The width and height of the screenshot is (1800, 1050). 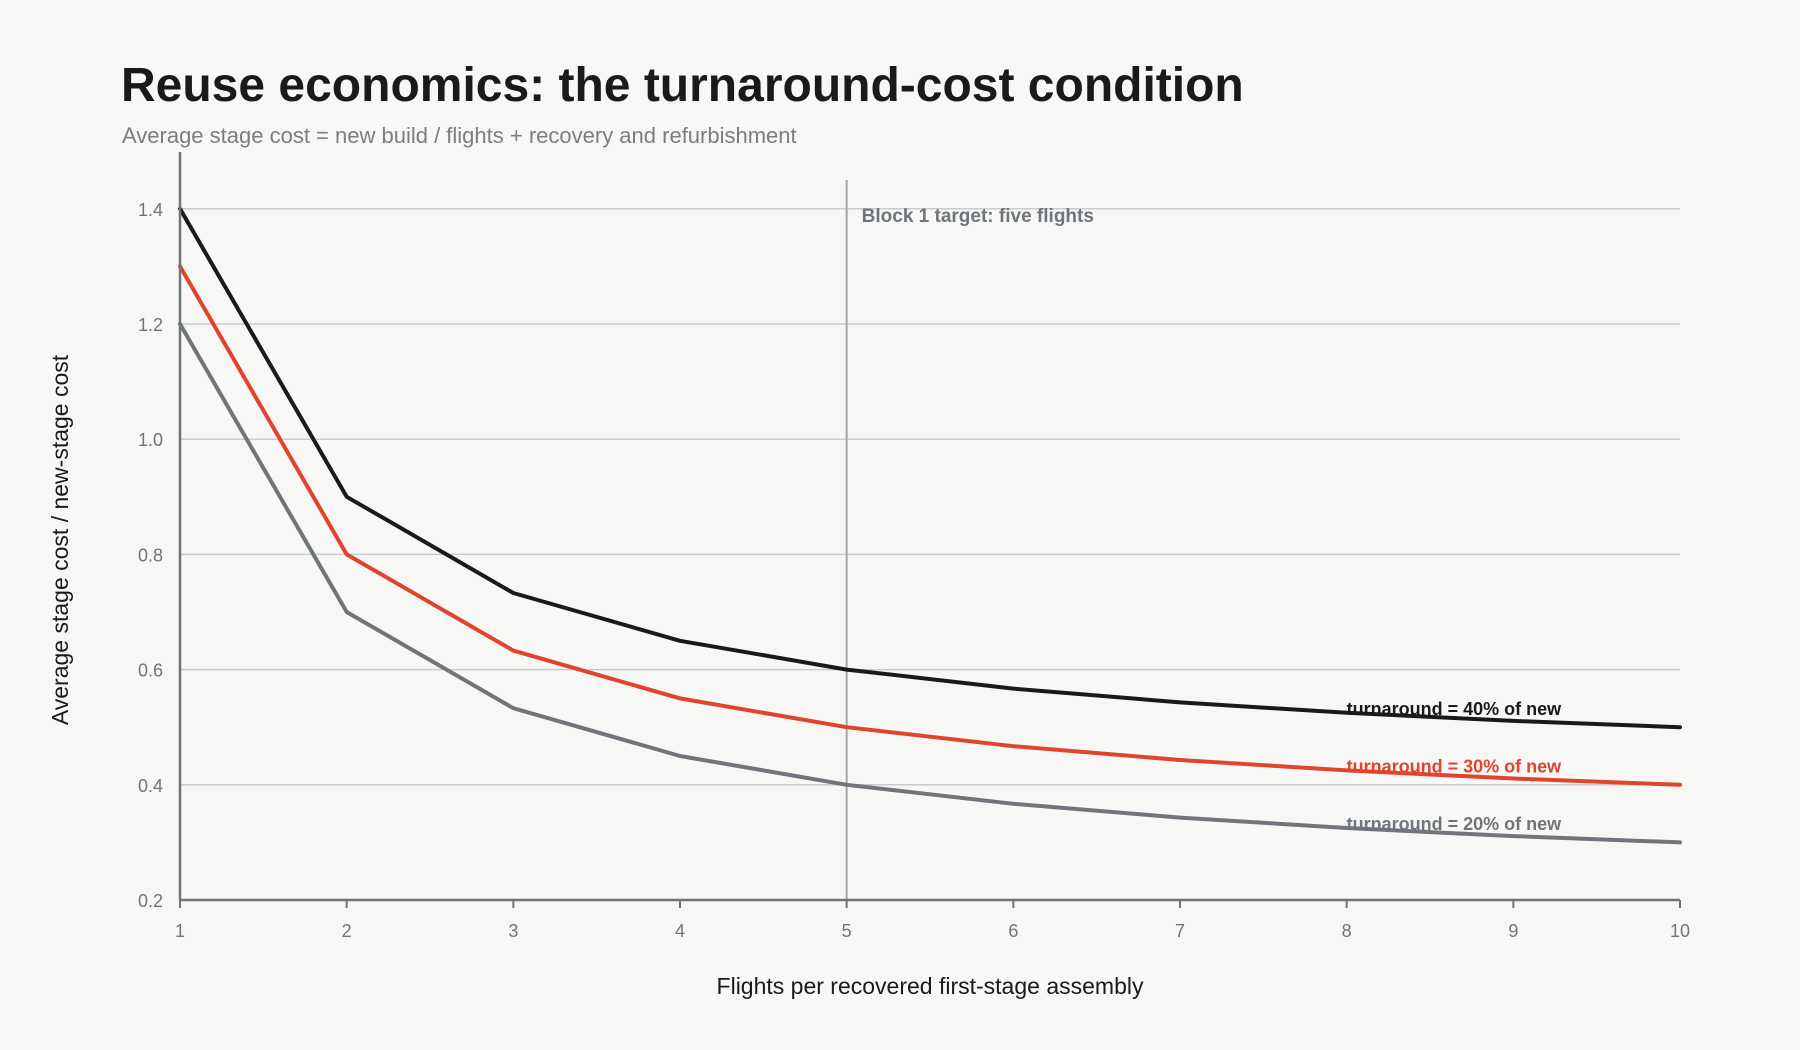 I want to click on y-tick-label: 0.6, so click(x=150, y=671).